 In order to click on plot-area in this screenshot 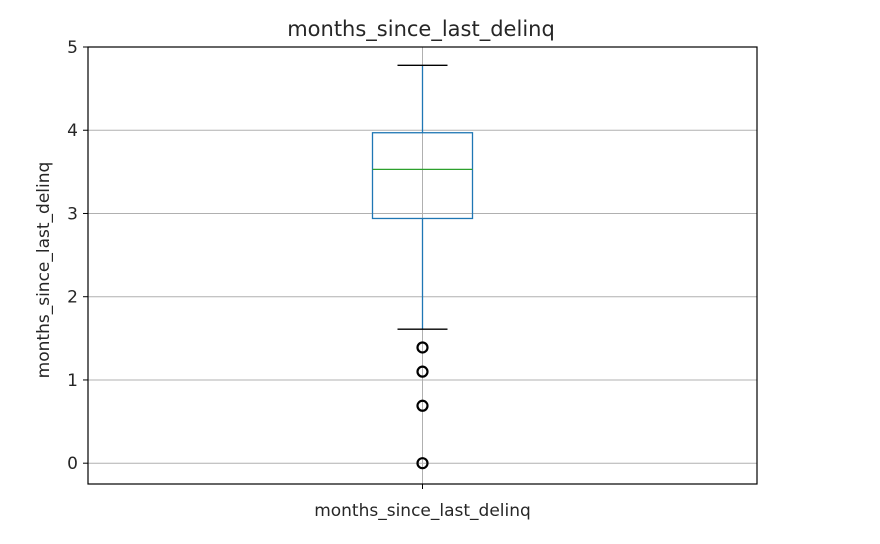, I will do `click(422, 267)`.